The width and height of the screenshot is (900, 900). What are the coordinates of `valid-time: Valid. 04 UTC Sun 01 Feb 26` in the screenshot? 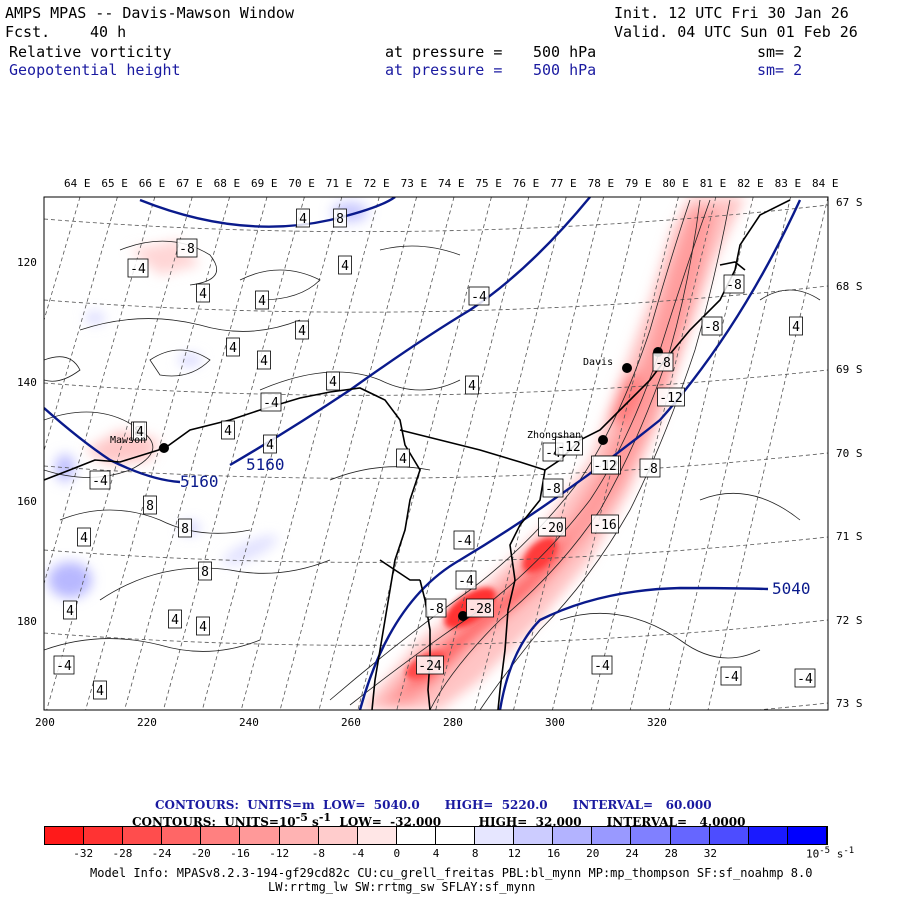 It's located at (736, 32).